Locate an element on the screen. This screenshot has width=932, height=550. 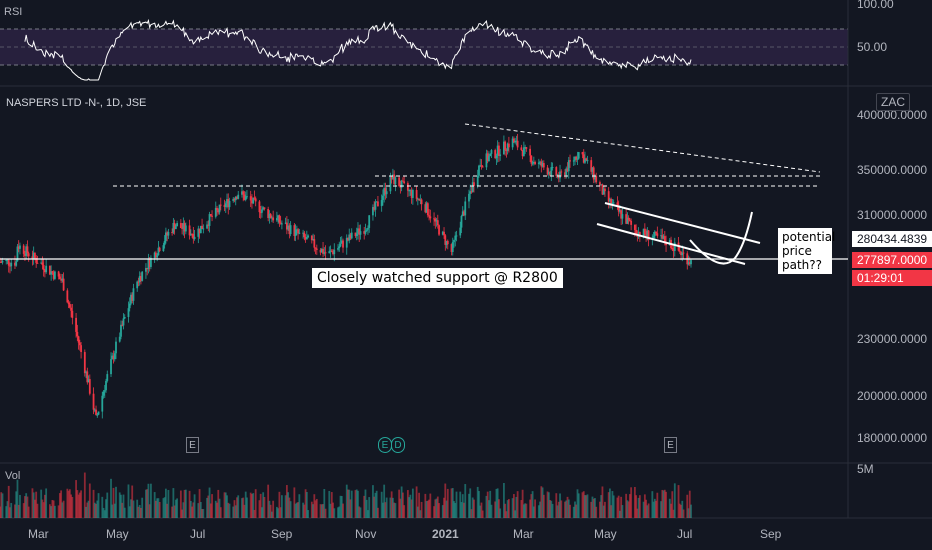
rsi-title: RSI is located at coordinates (13, 12).